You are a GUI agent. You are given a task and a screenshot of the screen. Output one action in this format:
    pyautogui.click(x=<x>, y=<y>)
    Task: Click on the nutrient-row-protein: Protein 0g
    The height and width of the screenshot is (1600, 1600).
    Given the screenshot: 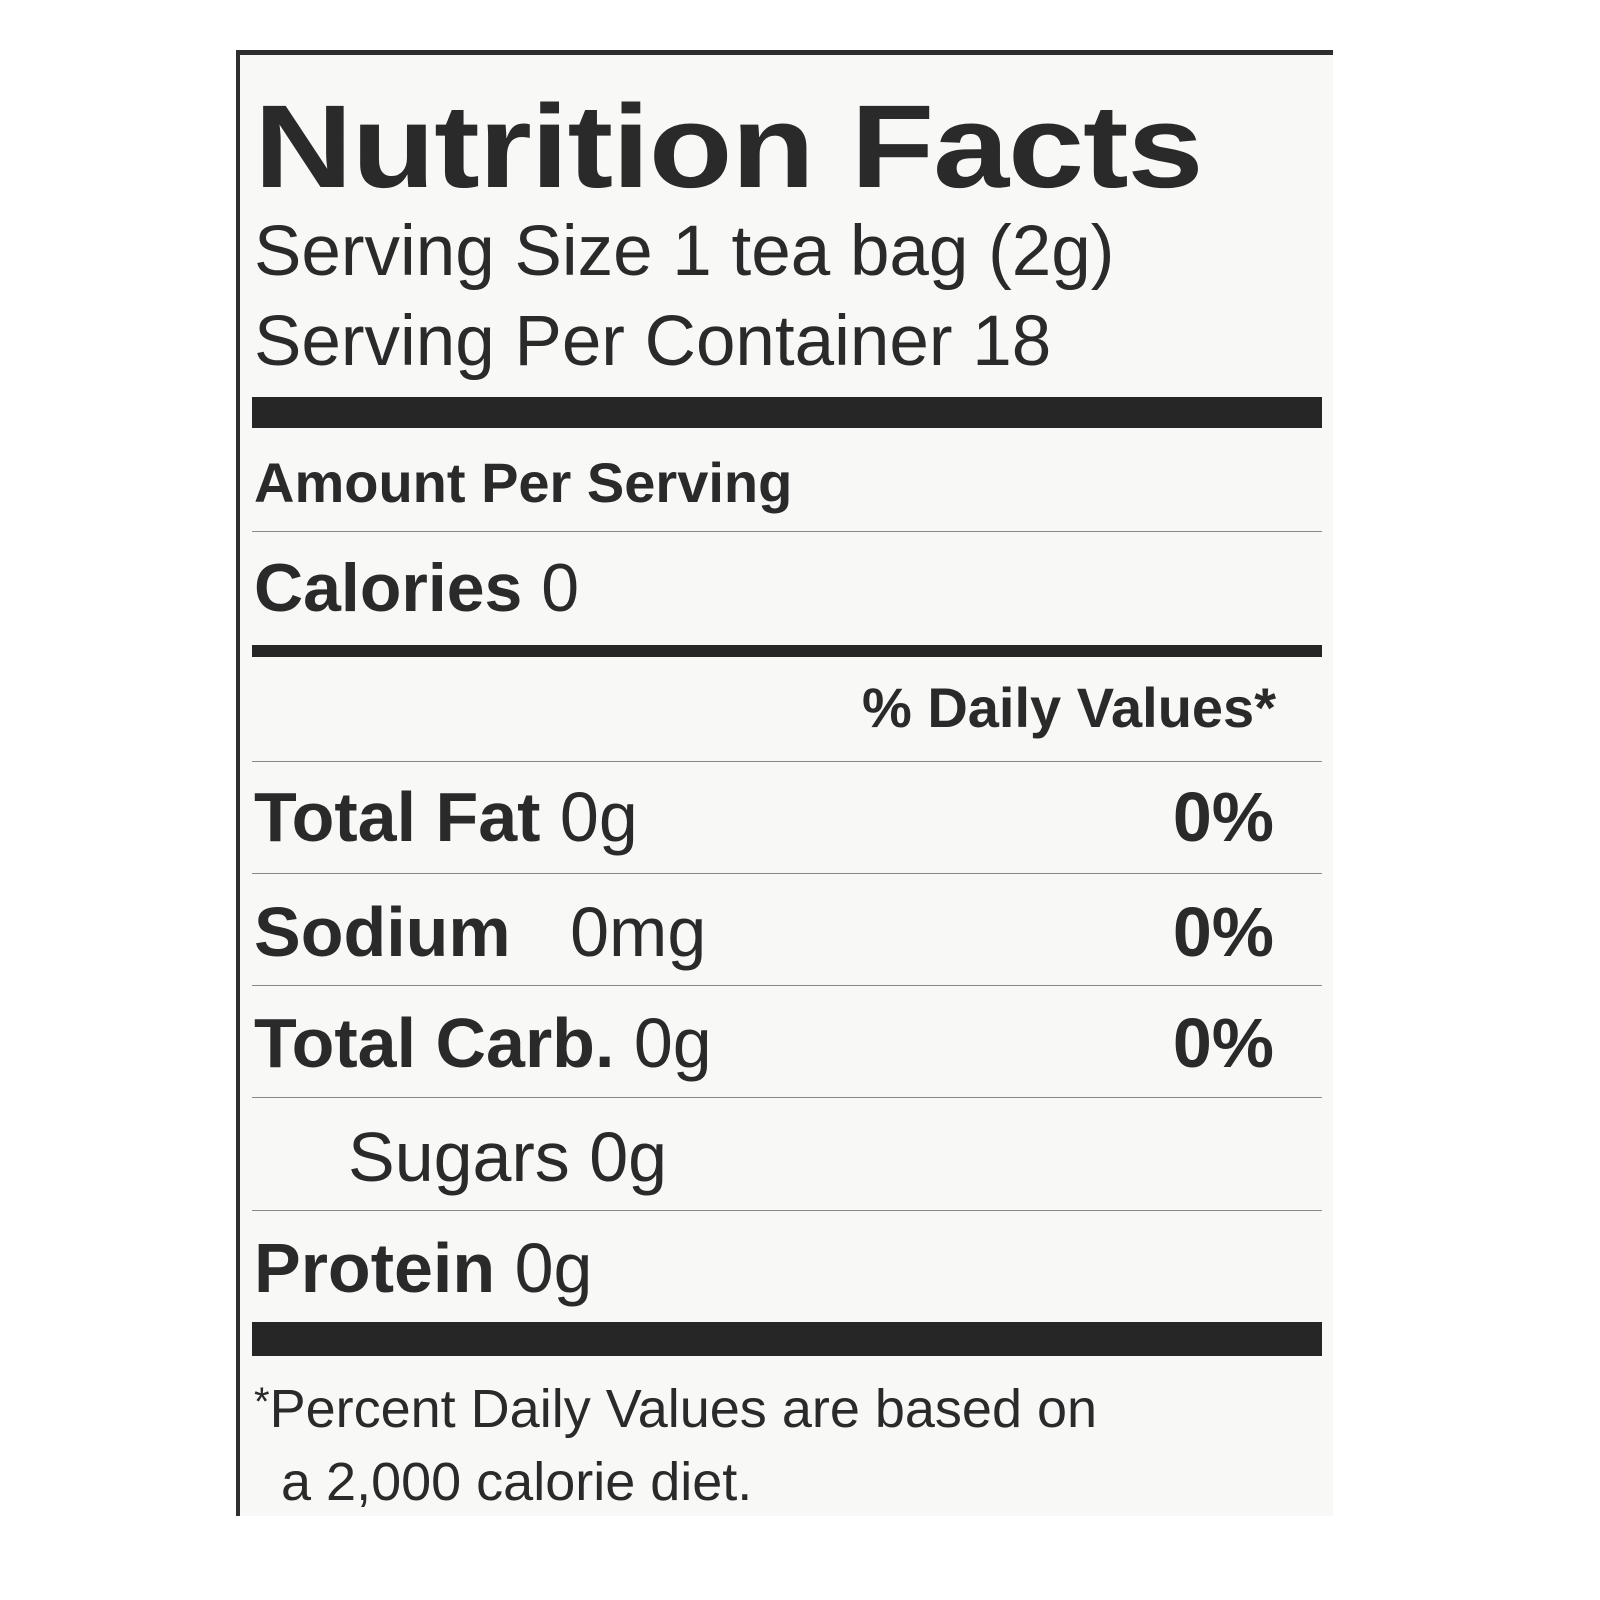 What is the action you would take?
    pyautogui.click(x=423, y=1268)
    